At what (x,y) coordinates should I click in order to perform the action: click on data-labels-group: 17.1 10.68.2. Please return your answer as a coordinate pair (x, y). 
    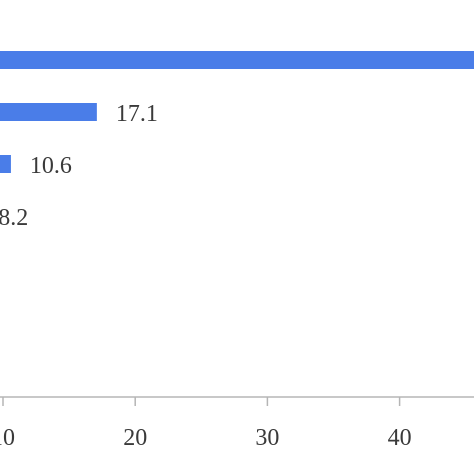
    Looking at the image, I should click on (79, 166).